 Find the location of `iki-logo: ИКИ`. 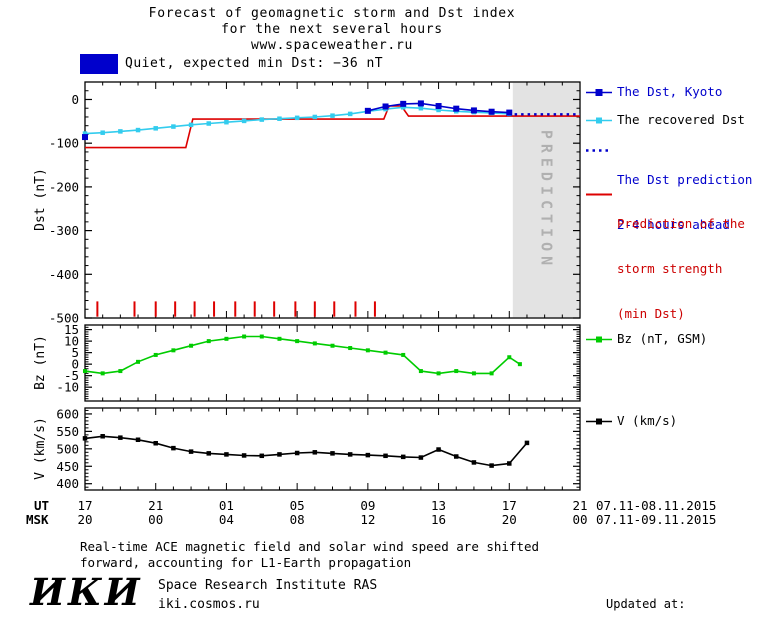

iki-logo: ИКИ is located at coordinates (86, 592).